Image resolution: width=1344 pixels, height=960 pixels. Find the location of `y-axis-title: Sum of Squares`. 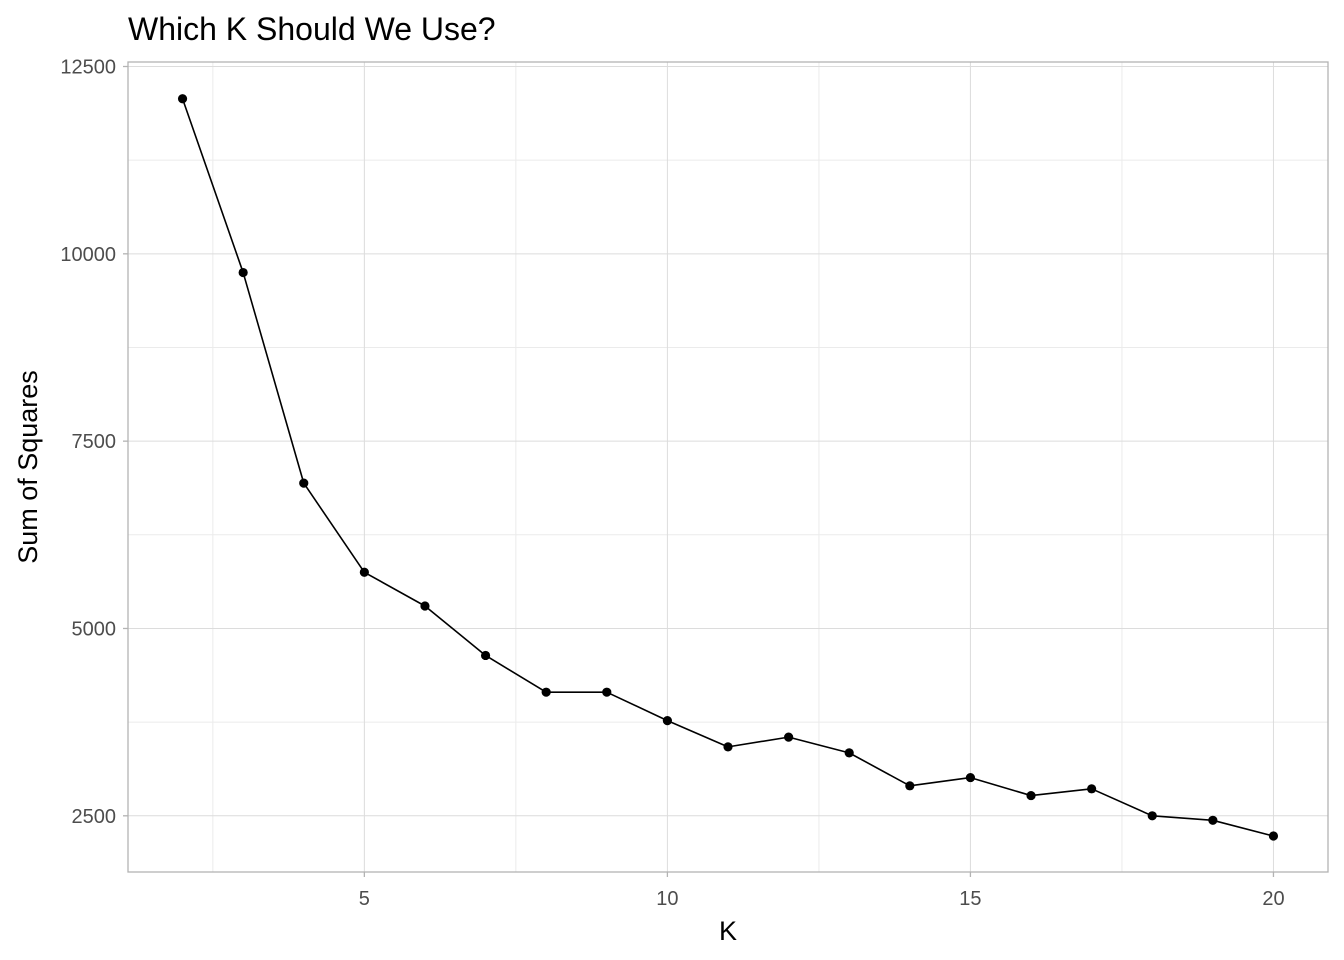

y-axis-title: Sum of Squares is located at coordinates (28, 467).